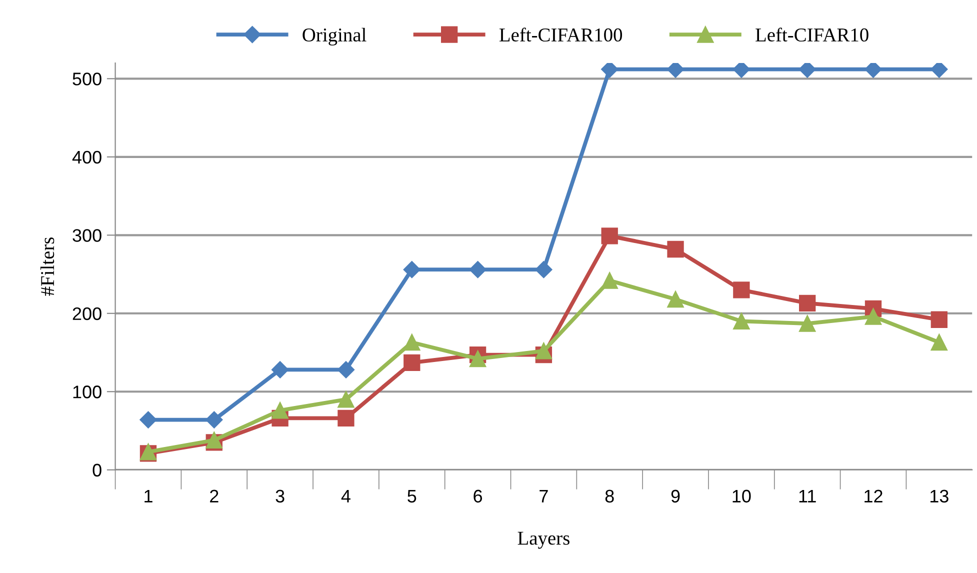 This screenshot has height=573, width=977. I want to click on legend-label: Left-CIFAR100, so click(560, 35).